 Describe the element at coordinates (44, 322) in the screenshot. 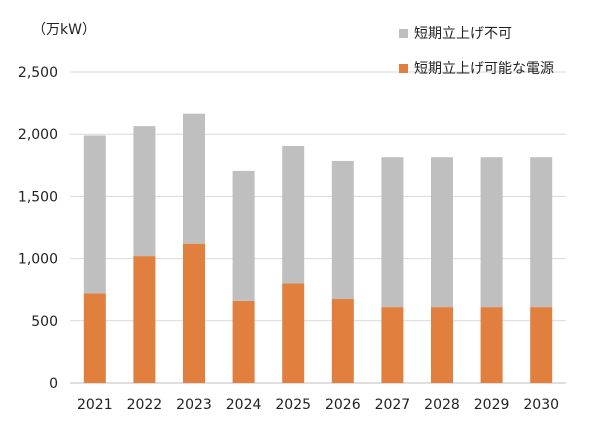

I see `y-tick-label: 500` at that location.